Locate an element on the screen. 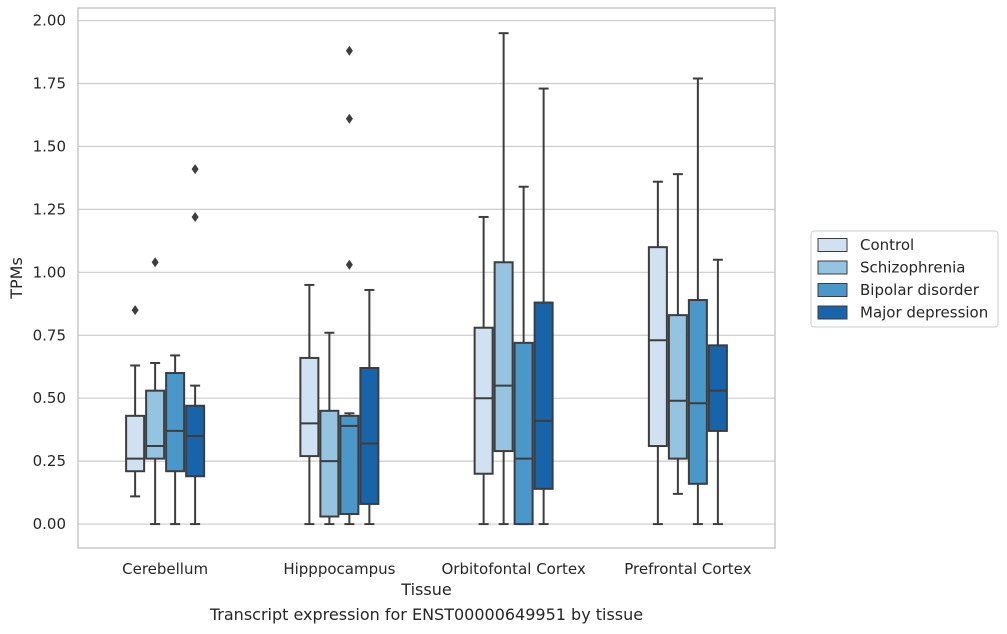 This screenshot has width=1007, height=634. legend-label: Bipolar disorder is located at coordinates (920, 290).